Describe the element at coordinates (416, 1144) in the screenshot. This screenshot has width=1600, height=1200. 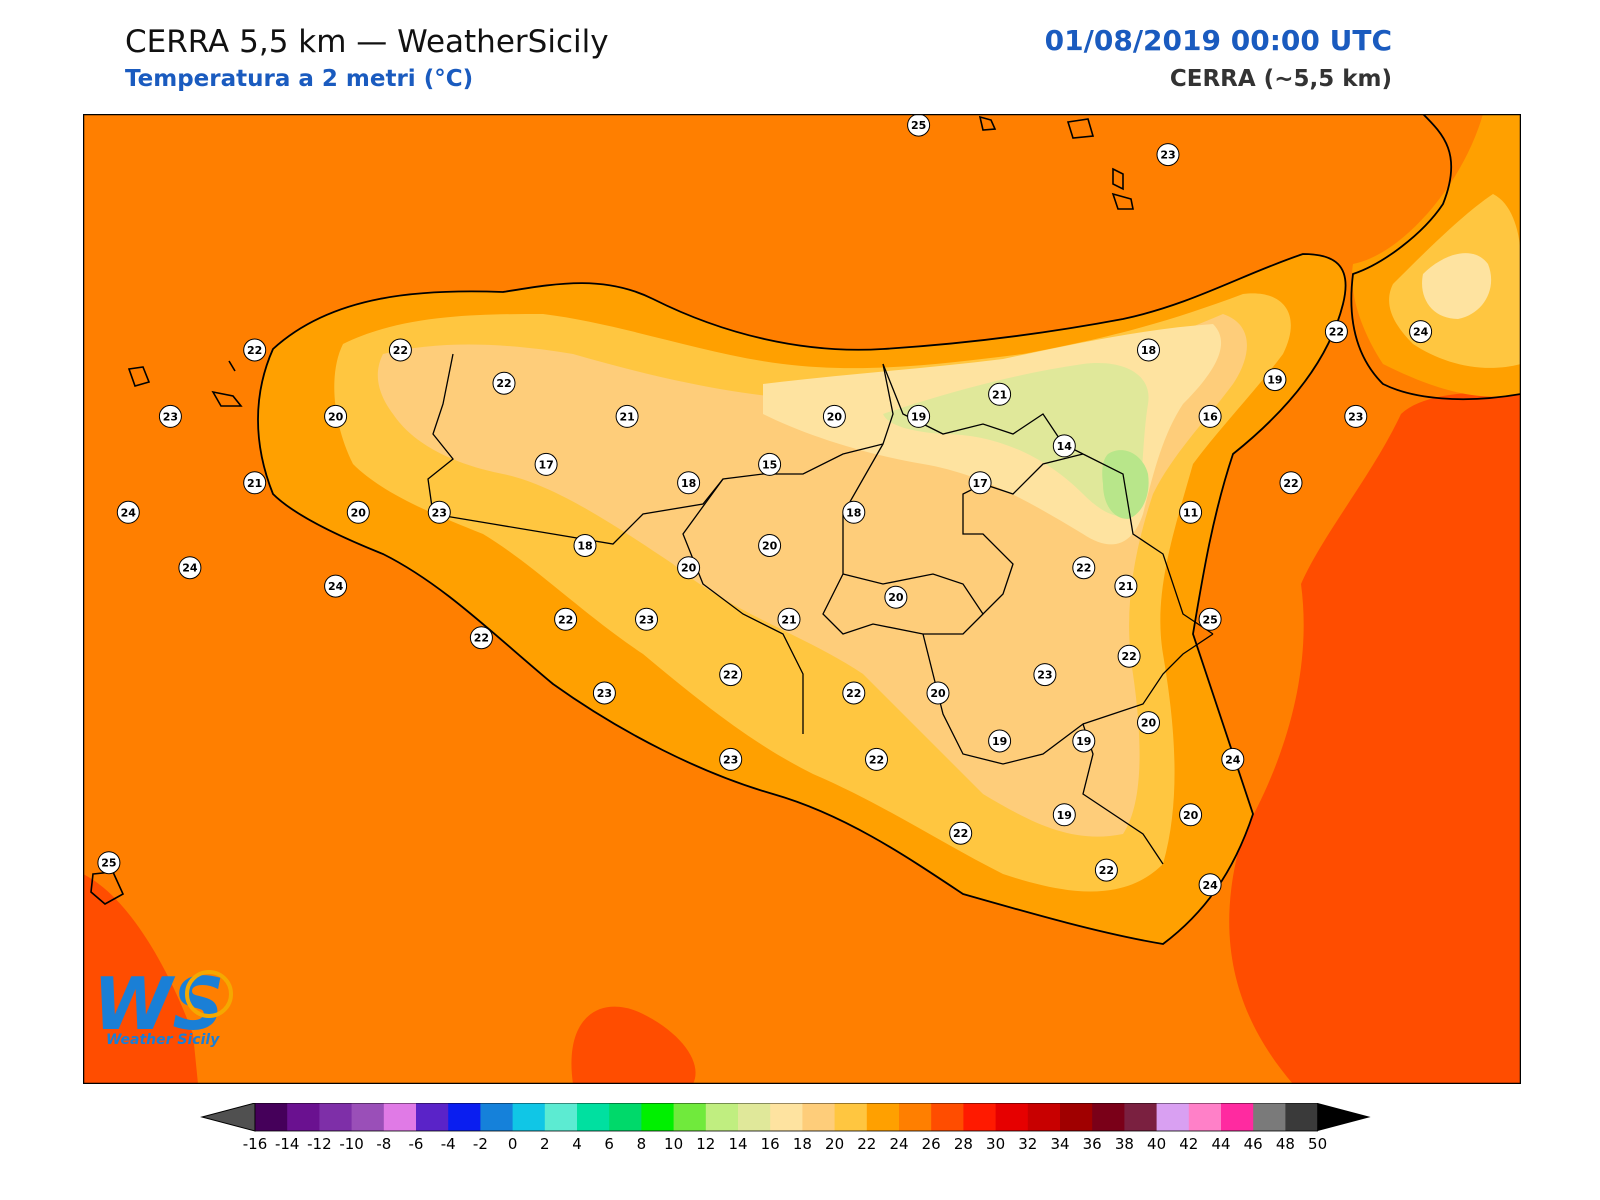
I see `colorbar-tick-label: -6` at that location.